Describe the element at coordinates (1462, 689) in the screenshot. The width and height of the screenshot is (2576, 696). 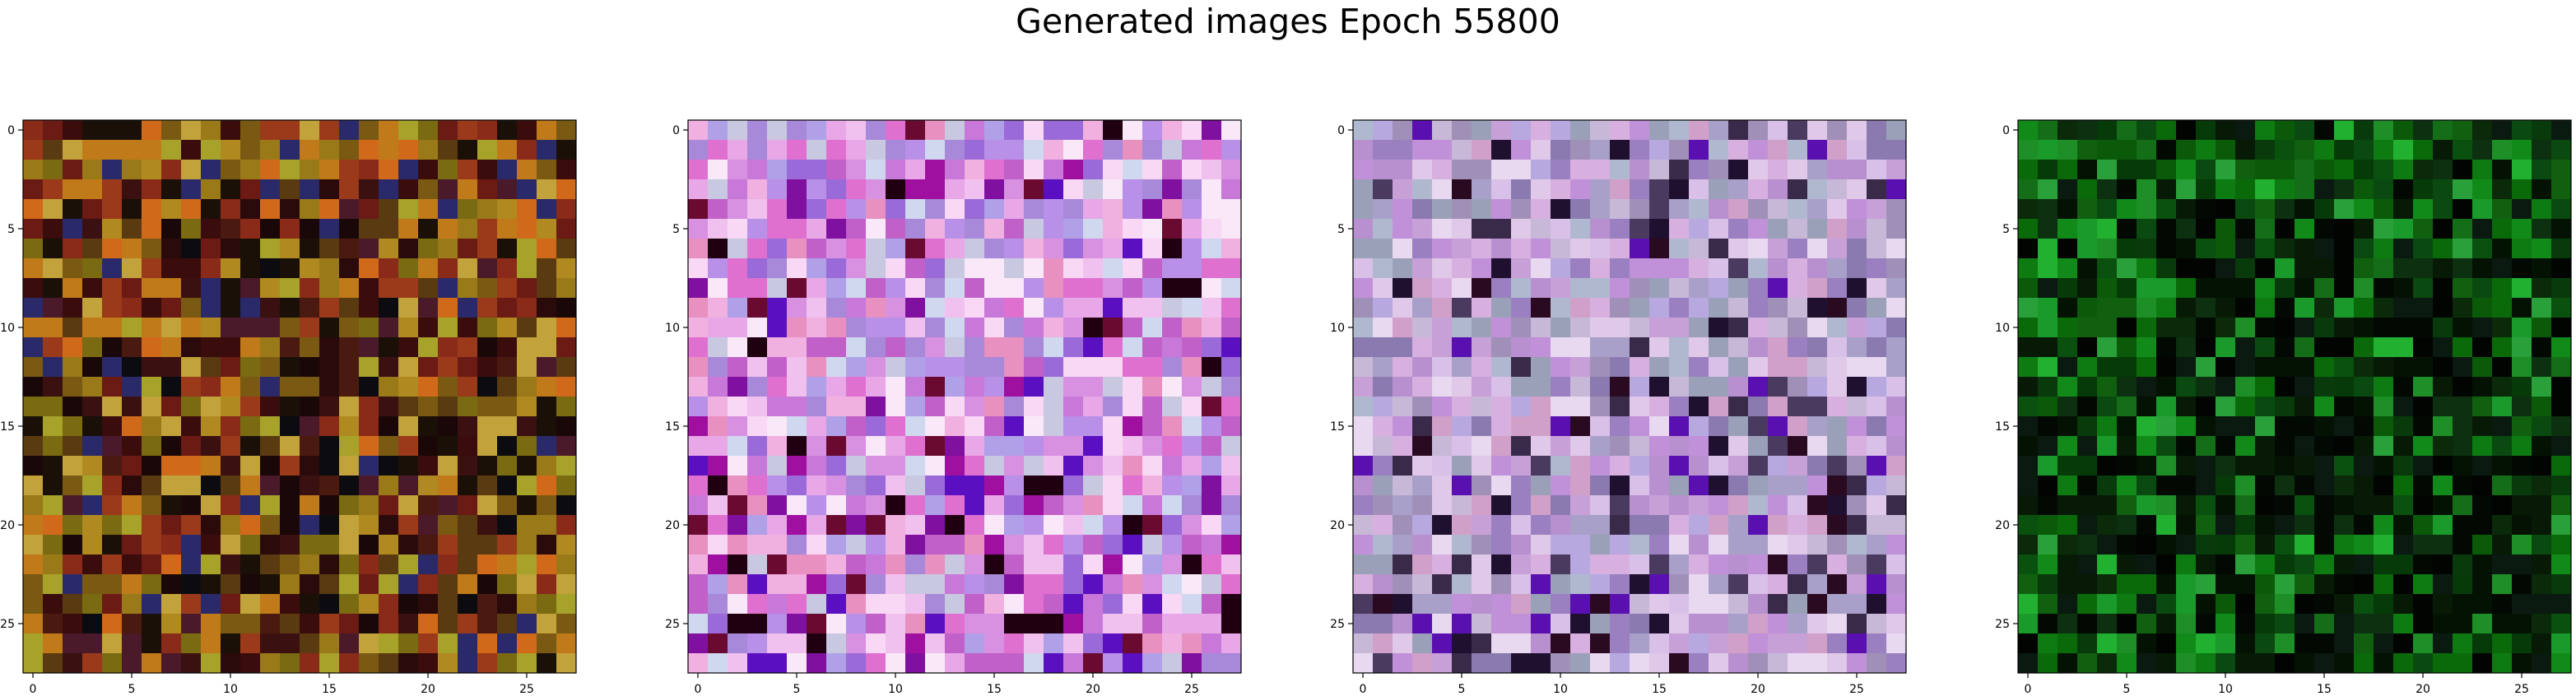
I see `x-tick-label: 5` at that location.